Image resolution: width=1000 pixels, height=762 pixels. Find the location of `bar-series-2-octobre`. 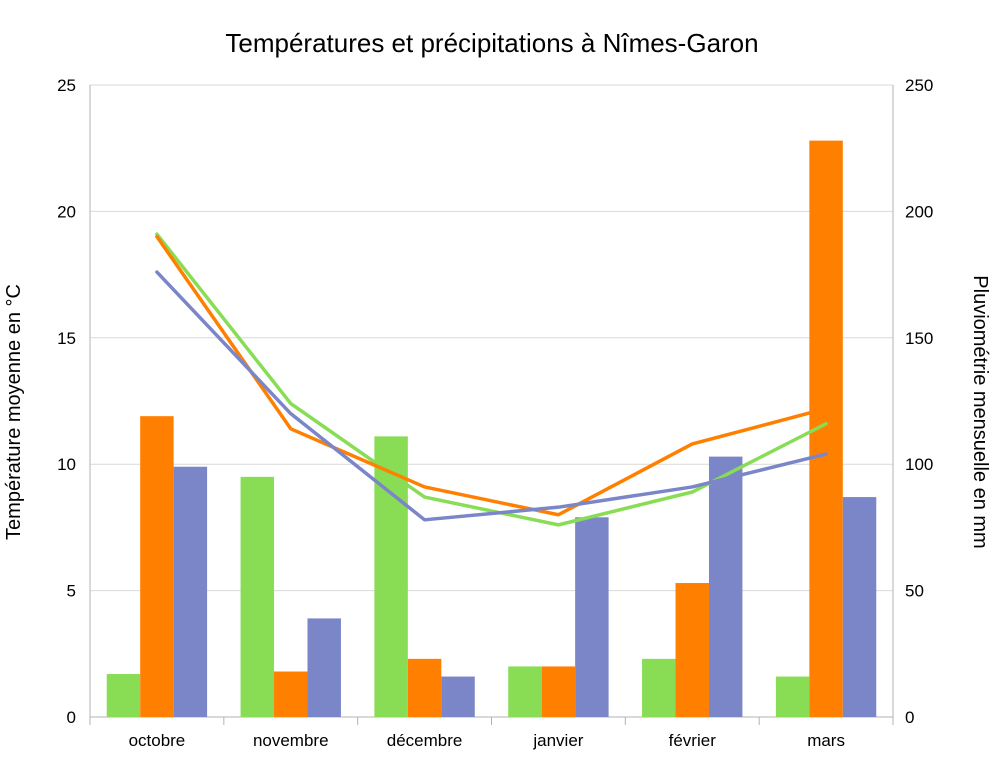

bar-series-2-octobre is located at coordinates (157, 566).